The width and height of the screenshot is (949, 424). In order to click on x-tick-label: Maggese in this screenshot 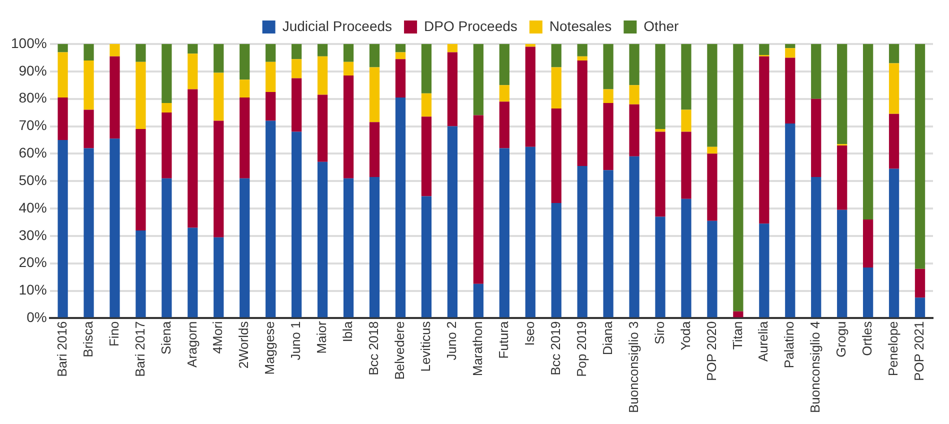, I will do `click(270, 348)`.